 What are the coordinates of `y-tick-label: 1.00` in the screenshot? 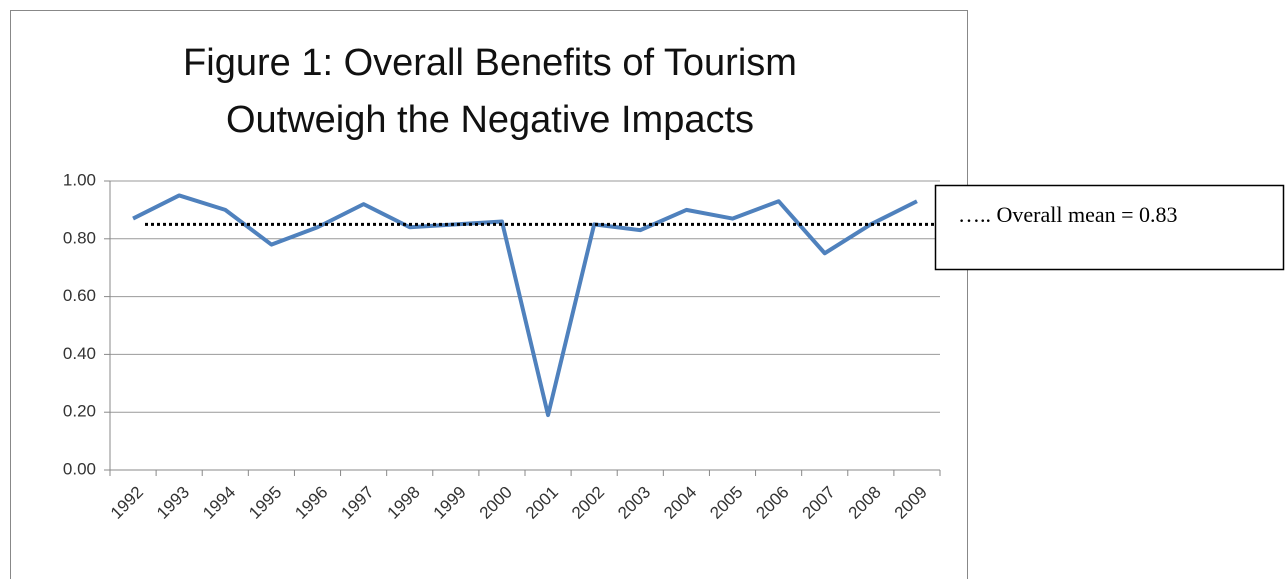 It's located at (79, 179).